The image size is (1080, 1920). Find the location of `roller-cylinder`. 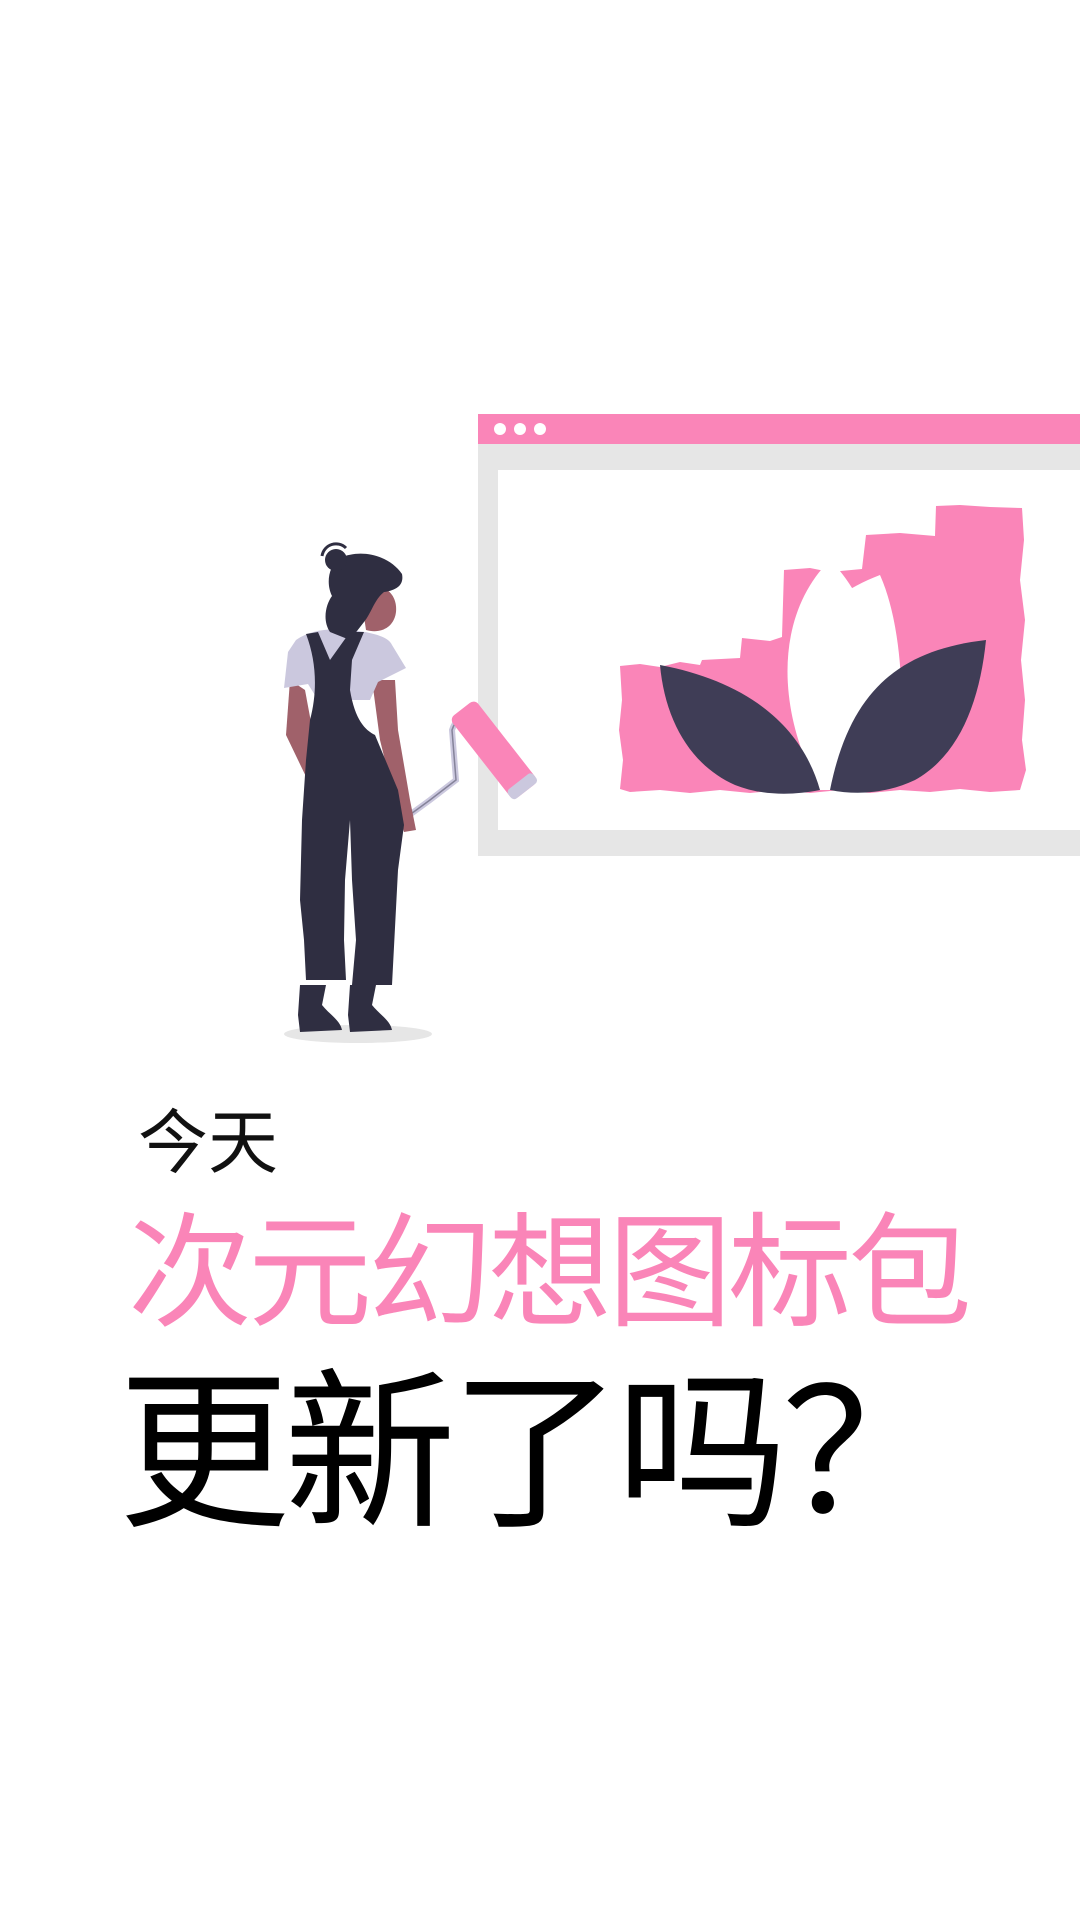

roller-cylinder is located at coordinates (494, 750).